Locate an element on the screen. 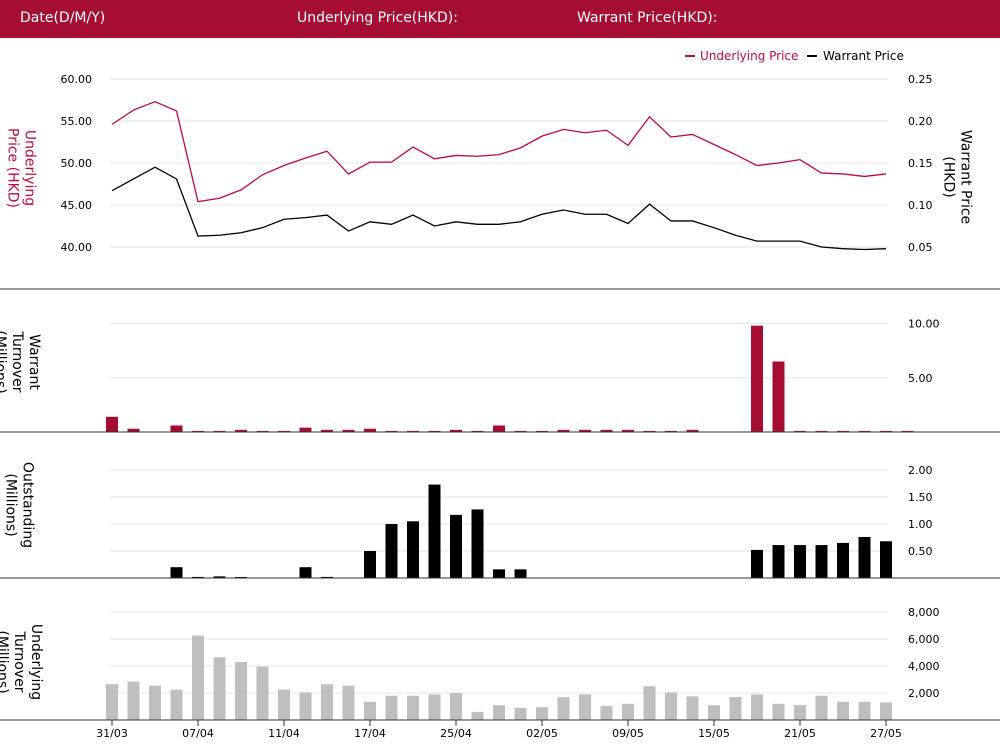  underlying-price-axis-label-line: Price (HKD) is located at coordinates (13, 168).